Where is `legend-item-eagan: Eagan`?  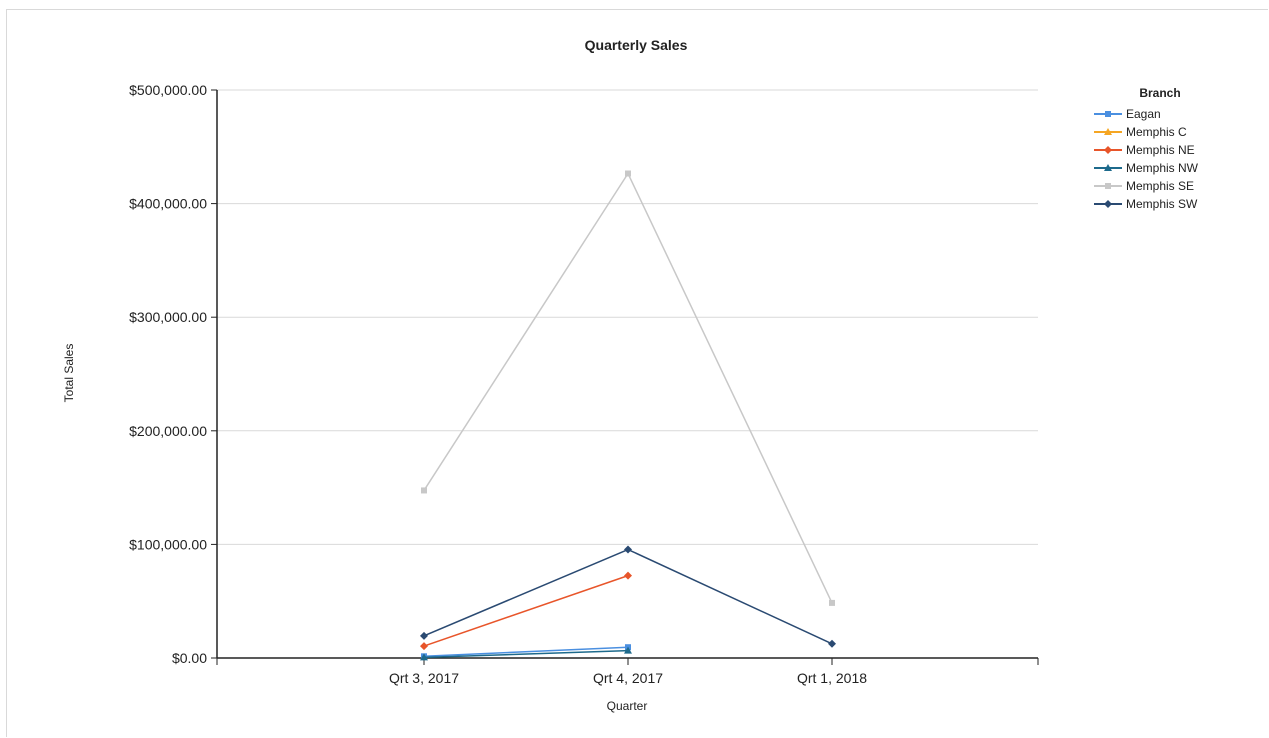 legend-item-eagan: Eagan is located at coordinates (1127, 114).